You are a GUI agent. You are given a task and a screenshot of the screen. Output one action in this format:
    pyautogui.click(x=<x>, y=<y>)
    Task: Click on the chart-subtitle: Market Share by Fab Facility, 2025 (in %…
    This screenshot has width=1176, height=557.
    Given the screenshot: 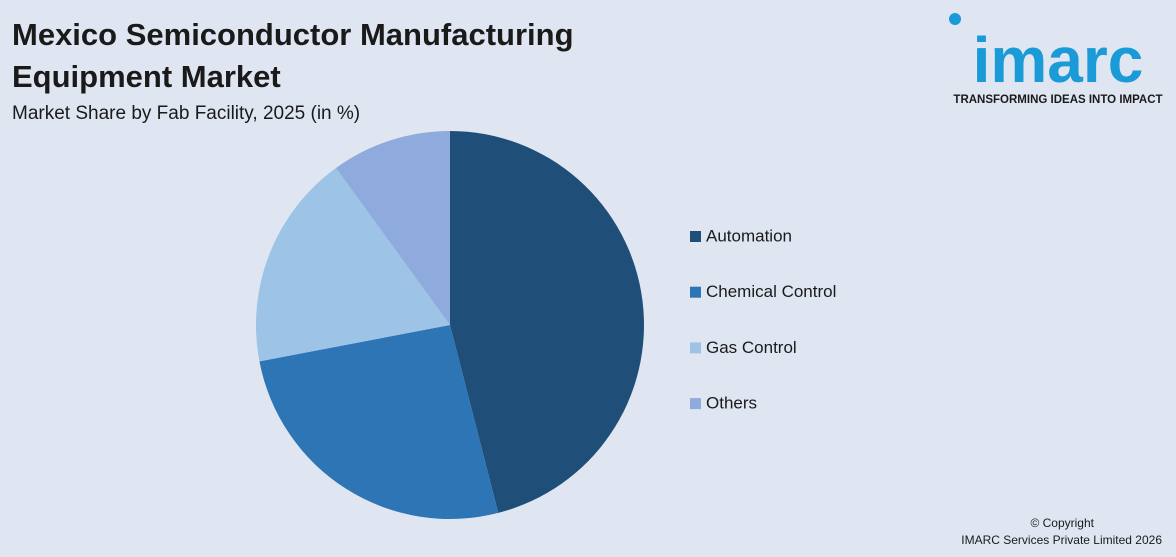 What is the action you would take?
    pyautogui.click(x=186, y=113)
    